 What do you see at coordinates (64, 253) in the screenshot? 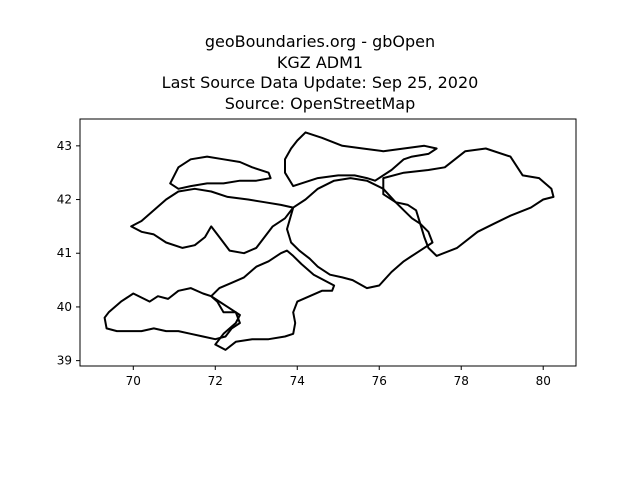
I see `y-tick-label: 41` at bounding box center [64, 253].